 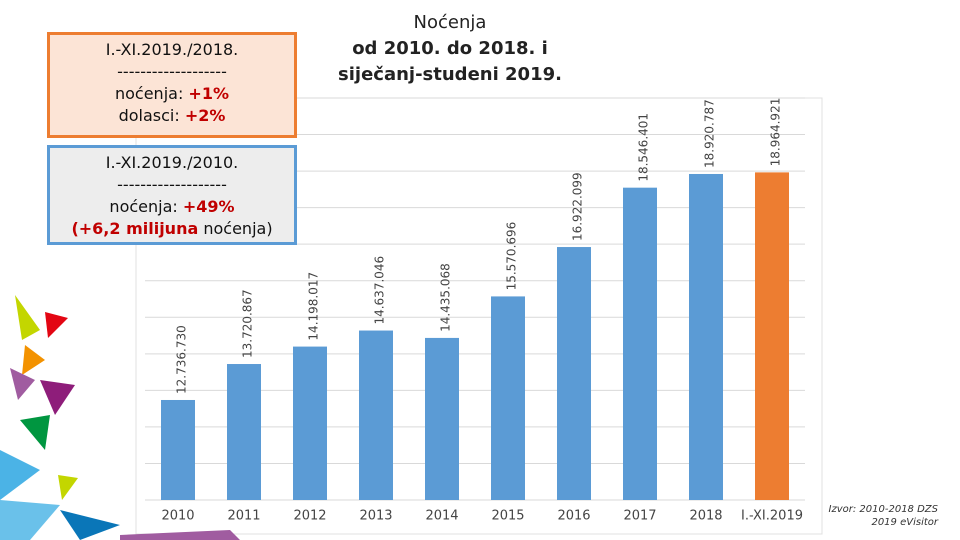 I want to click on value-label: 18.920.787, so click(x=710, y=133).